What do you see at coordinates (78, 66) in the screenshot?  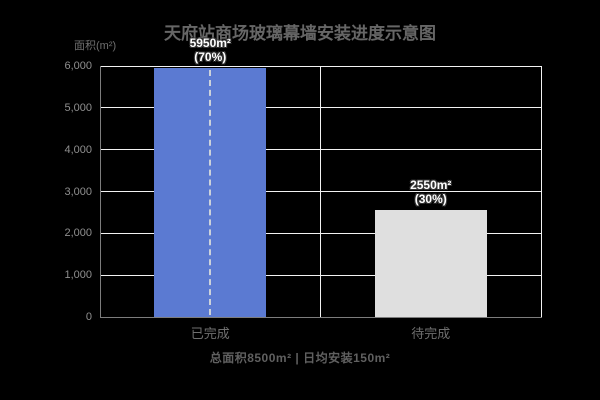 I see `y-tick-label: 6,000` at bounding box center [78, 66].